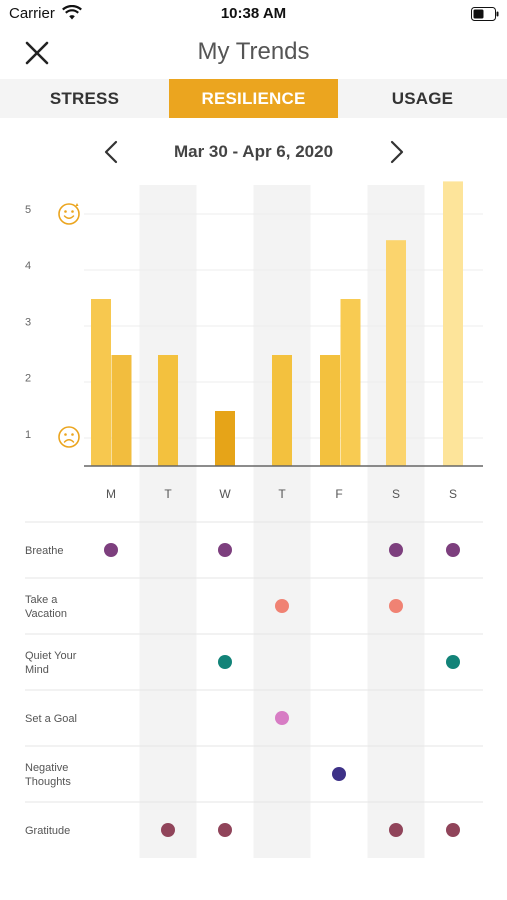 The width and height of the screenshot is (507, 900). What do you see at coordinates (72, 12) in the screenshot?
I see `wifi-icon` at bounding box center [72, 12].